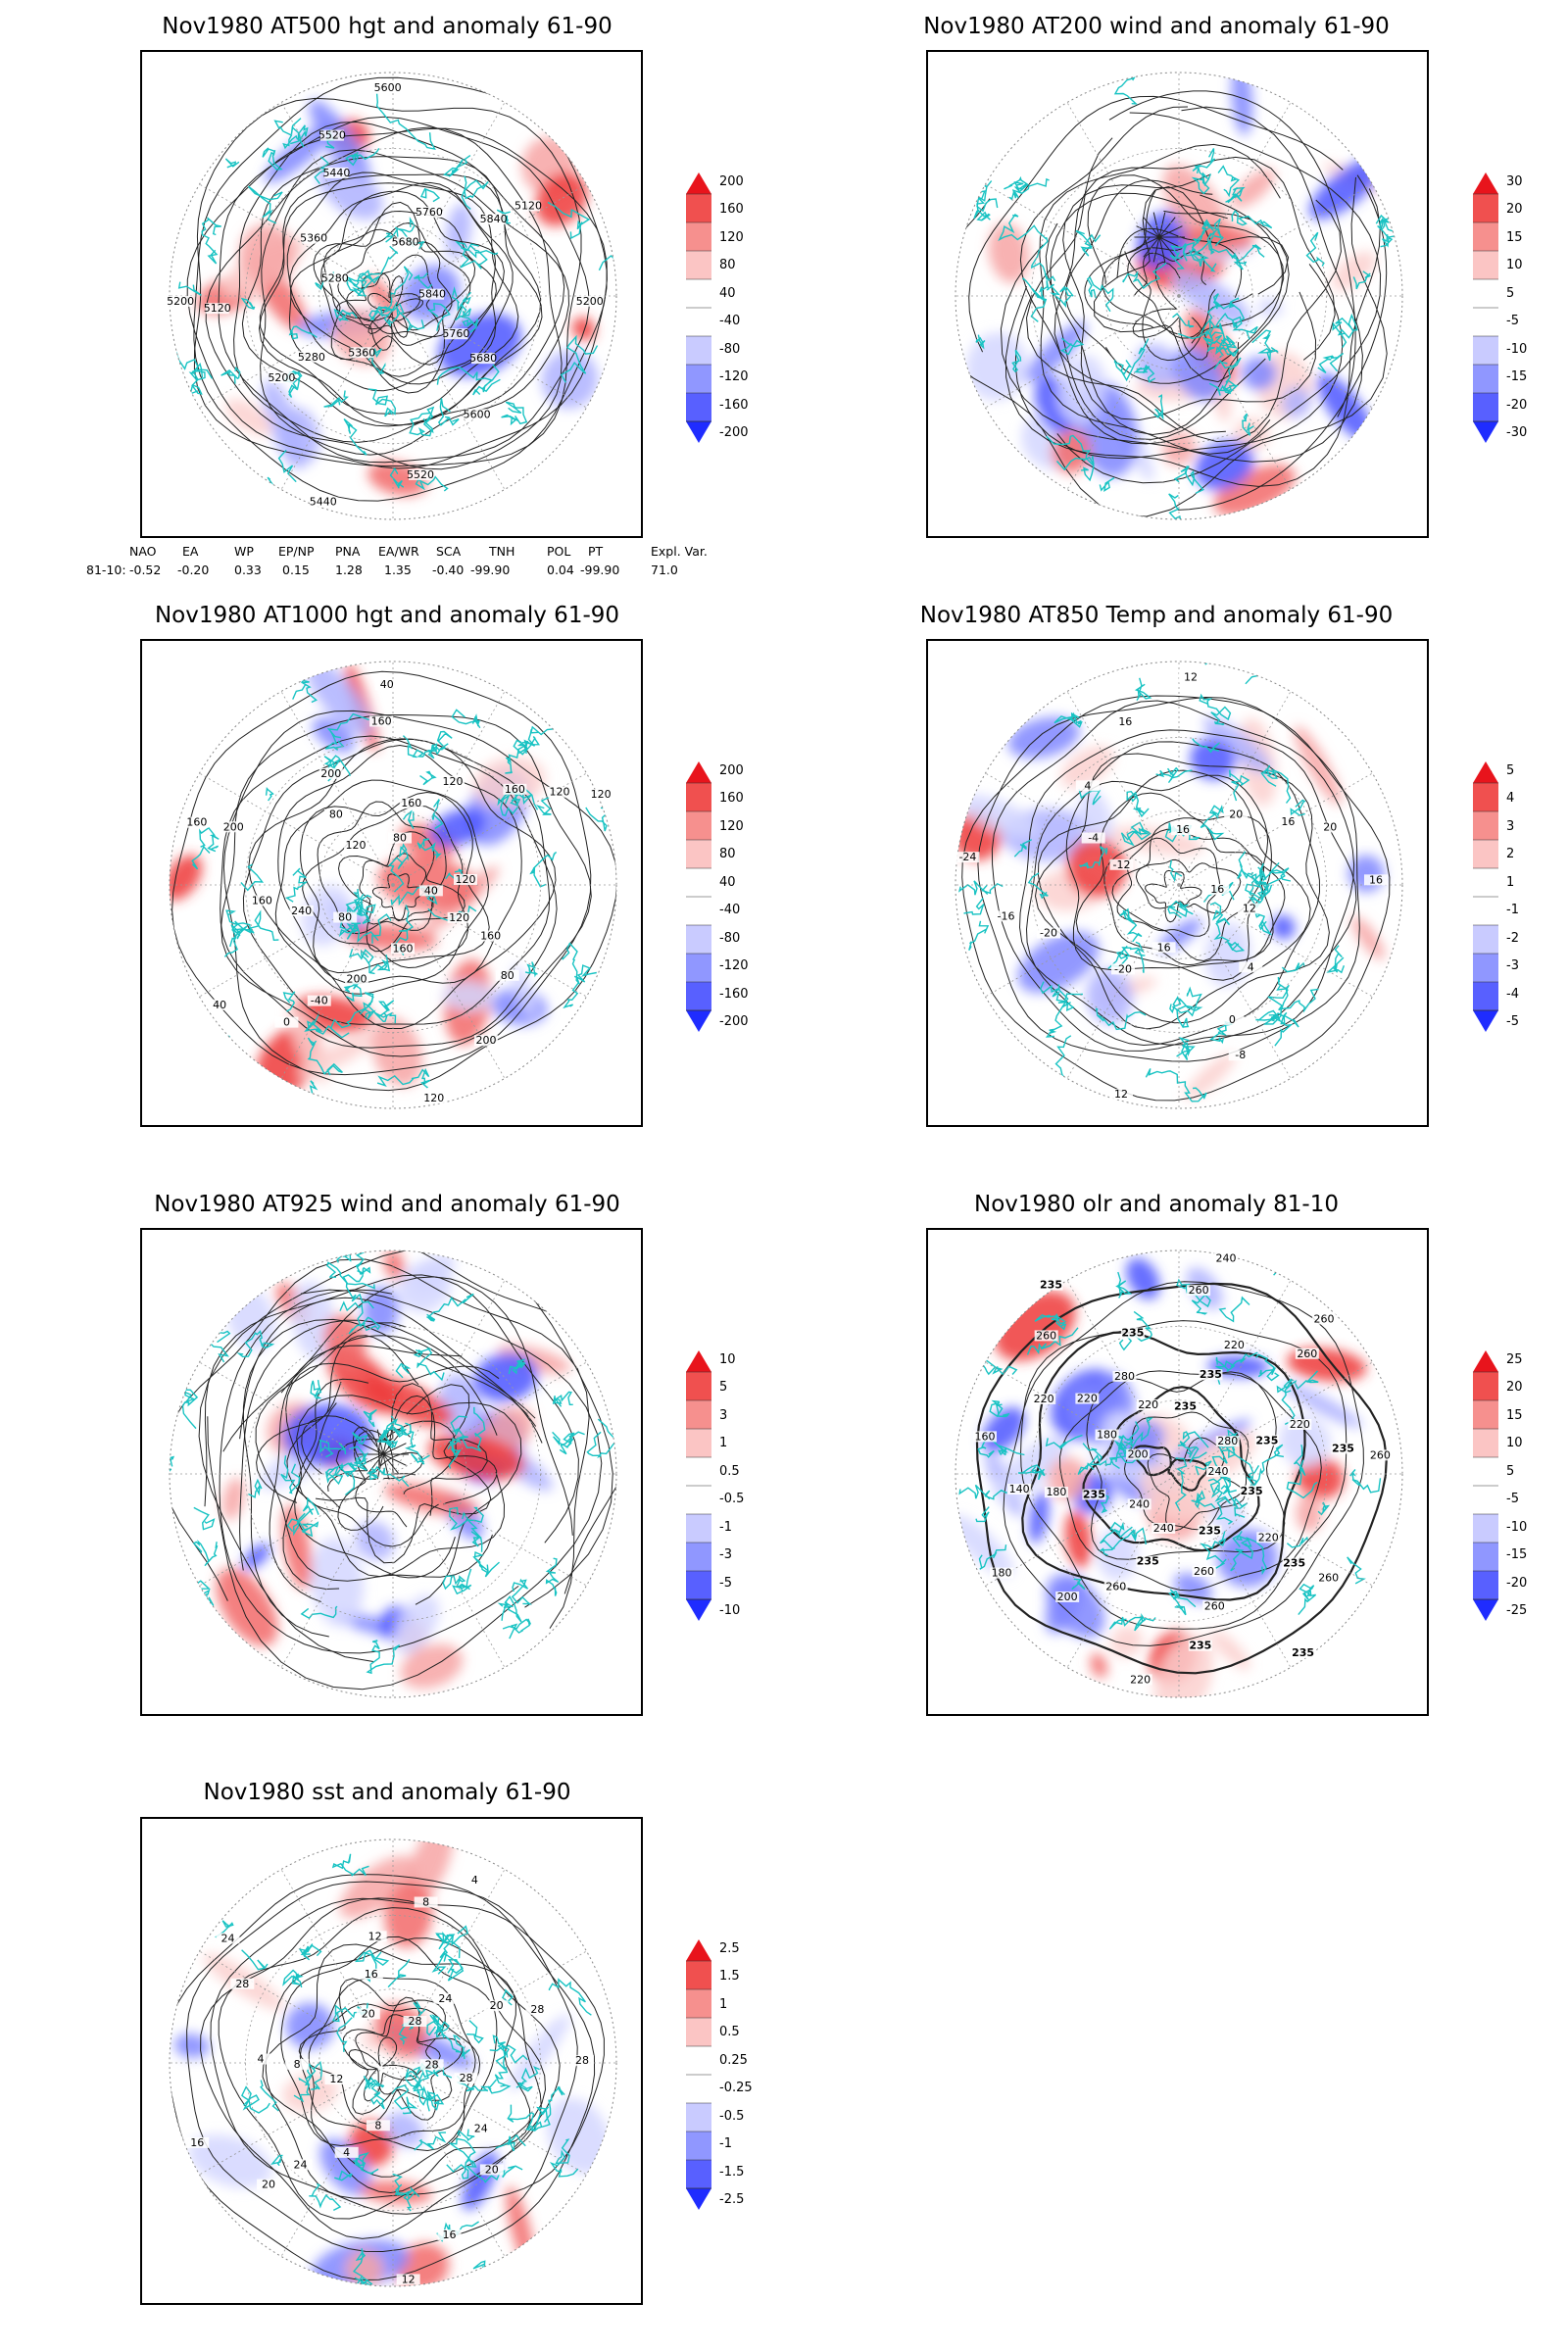  Describe the element at coordinates (1170, 1441) in the screenshot. I see `coastlines` at that location.